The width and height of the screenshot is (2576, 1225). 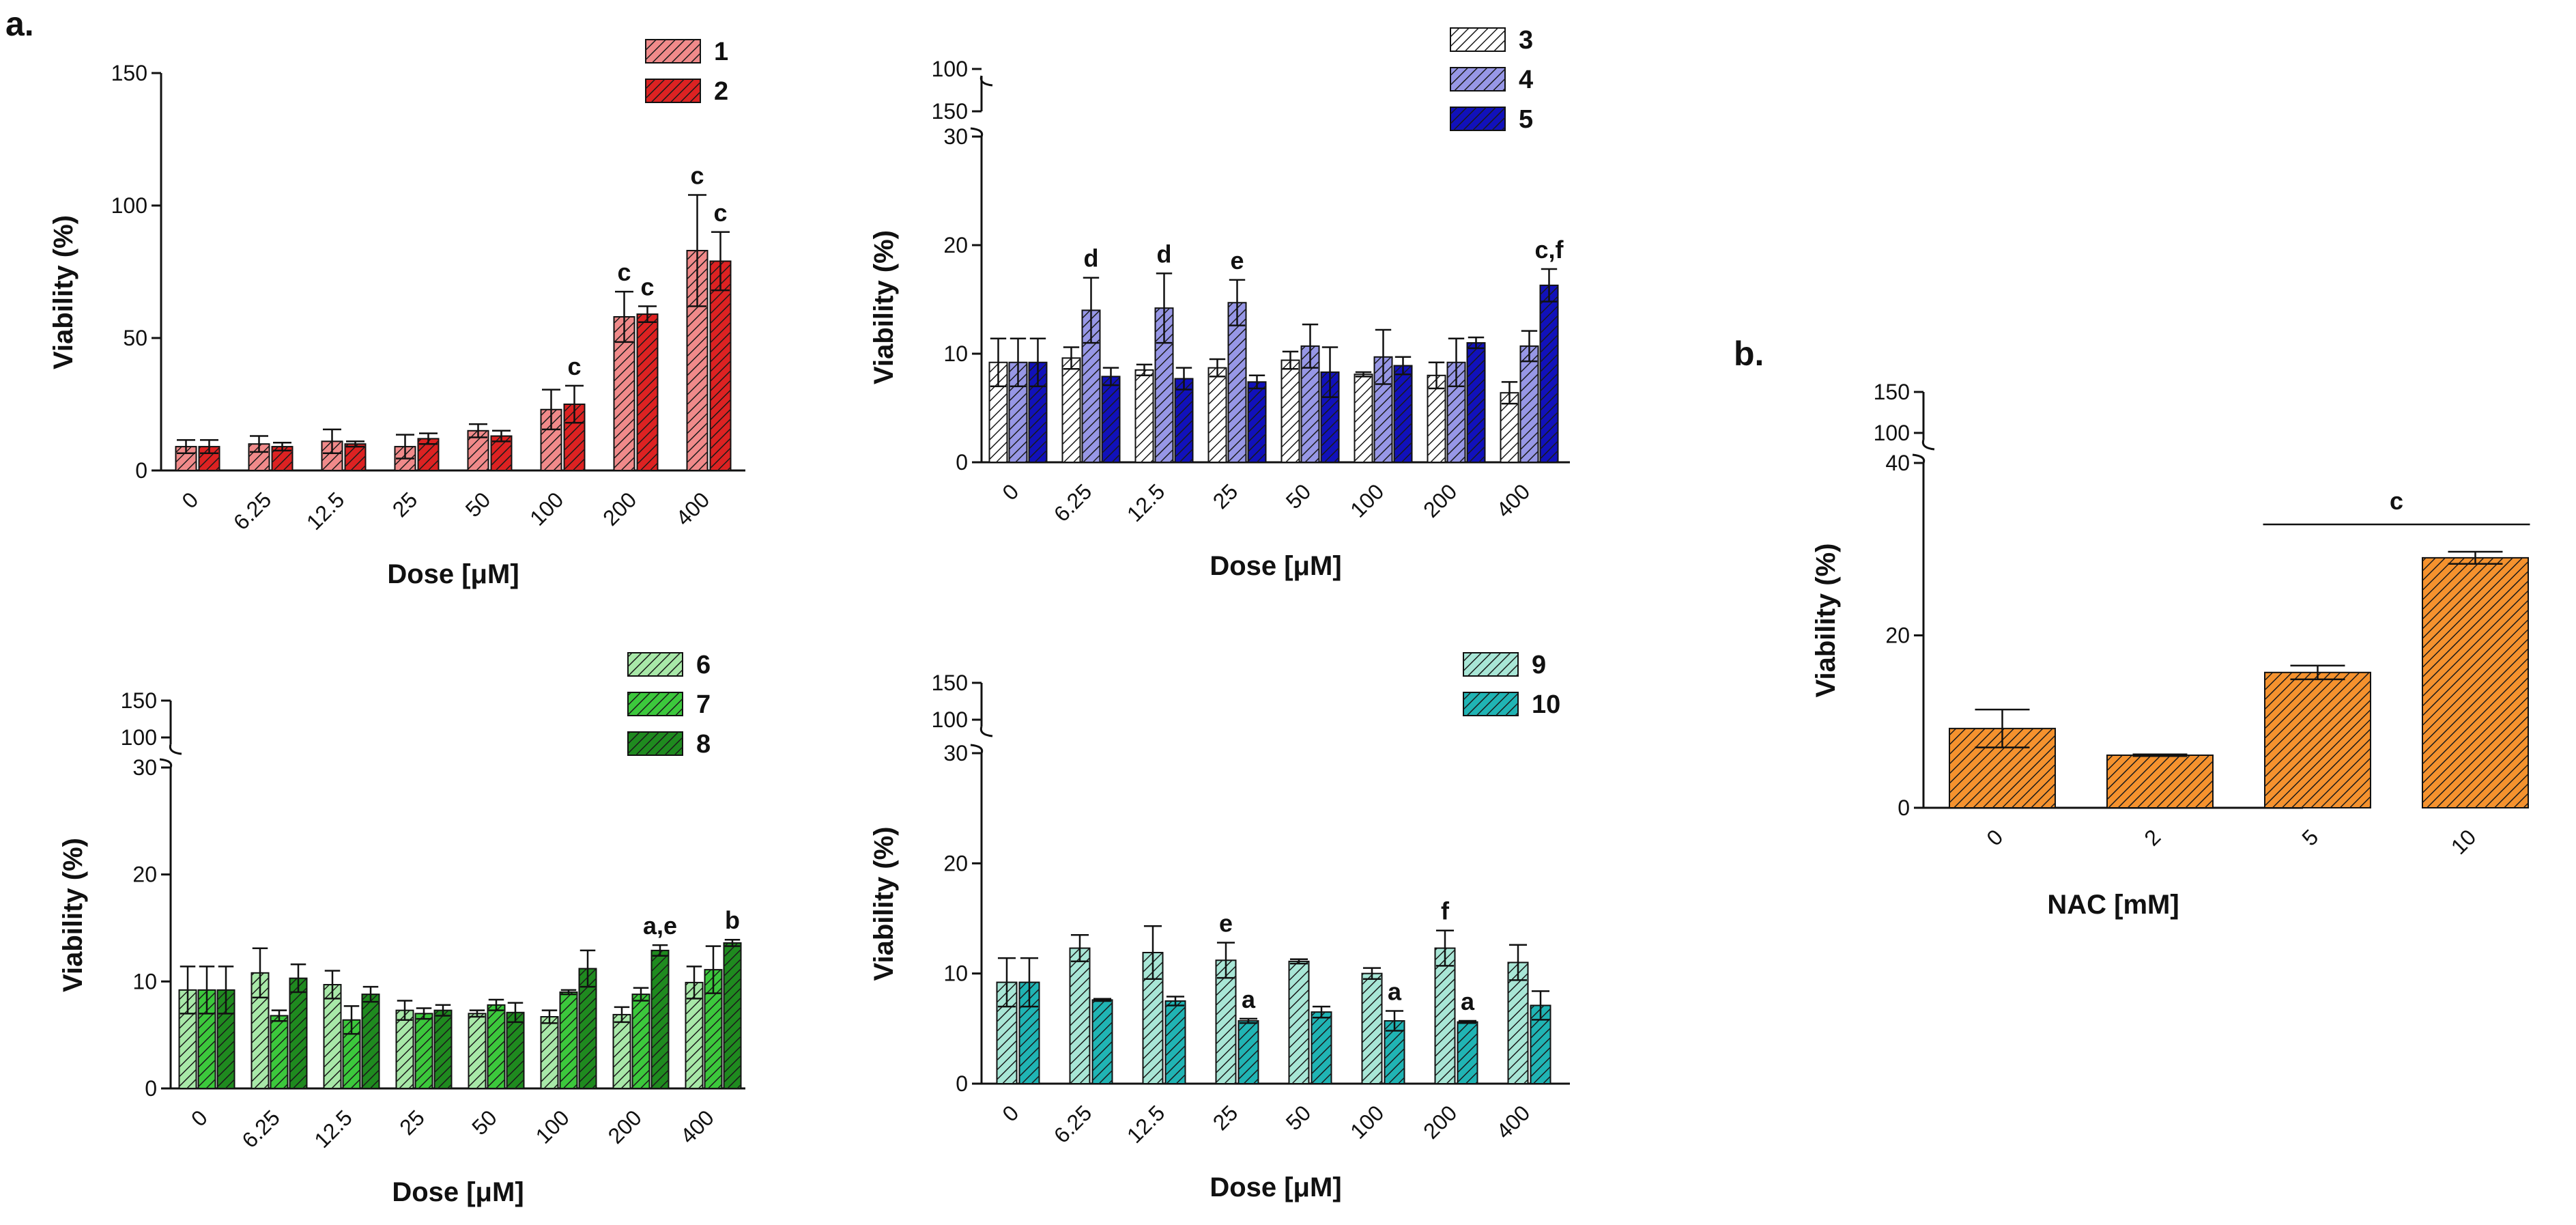 I want to click on y-tick-label: 0, so click(x=1904, y=807).